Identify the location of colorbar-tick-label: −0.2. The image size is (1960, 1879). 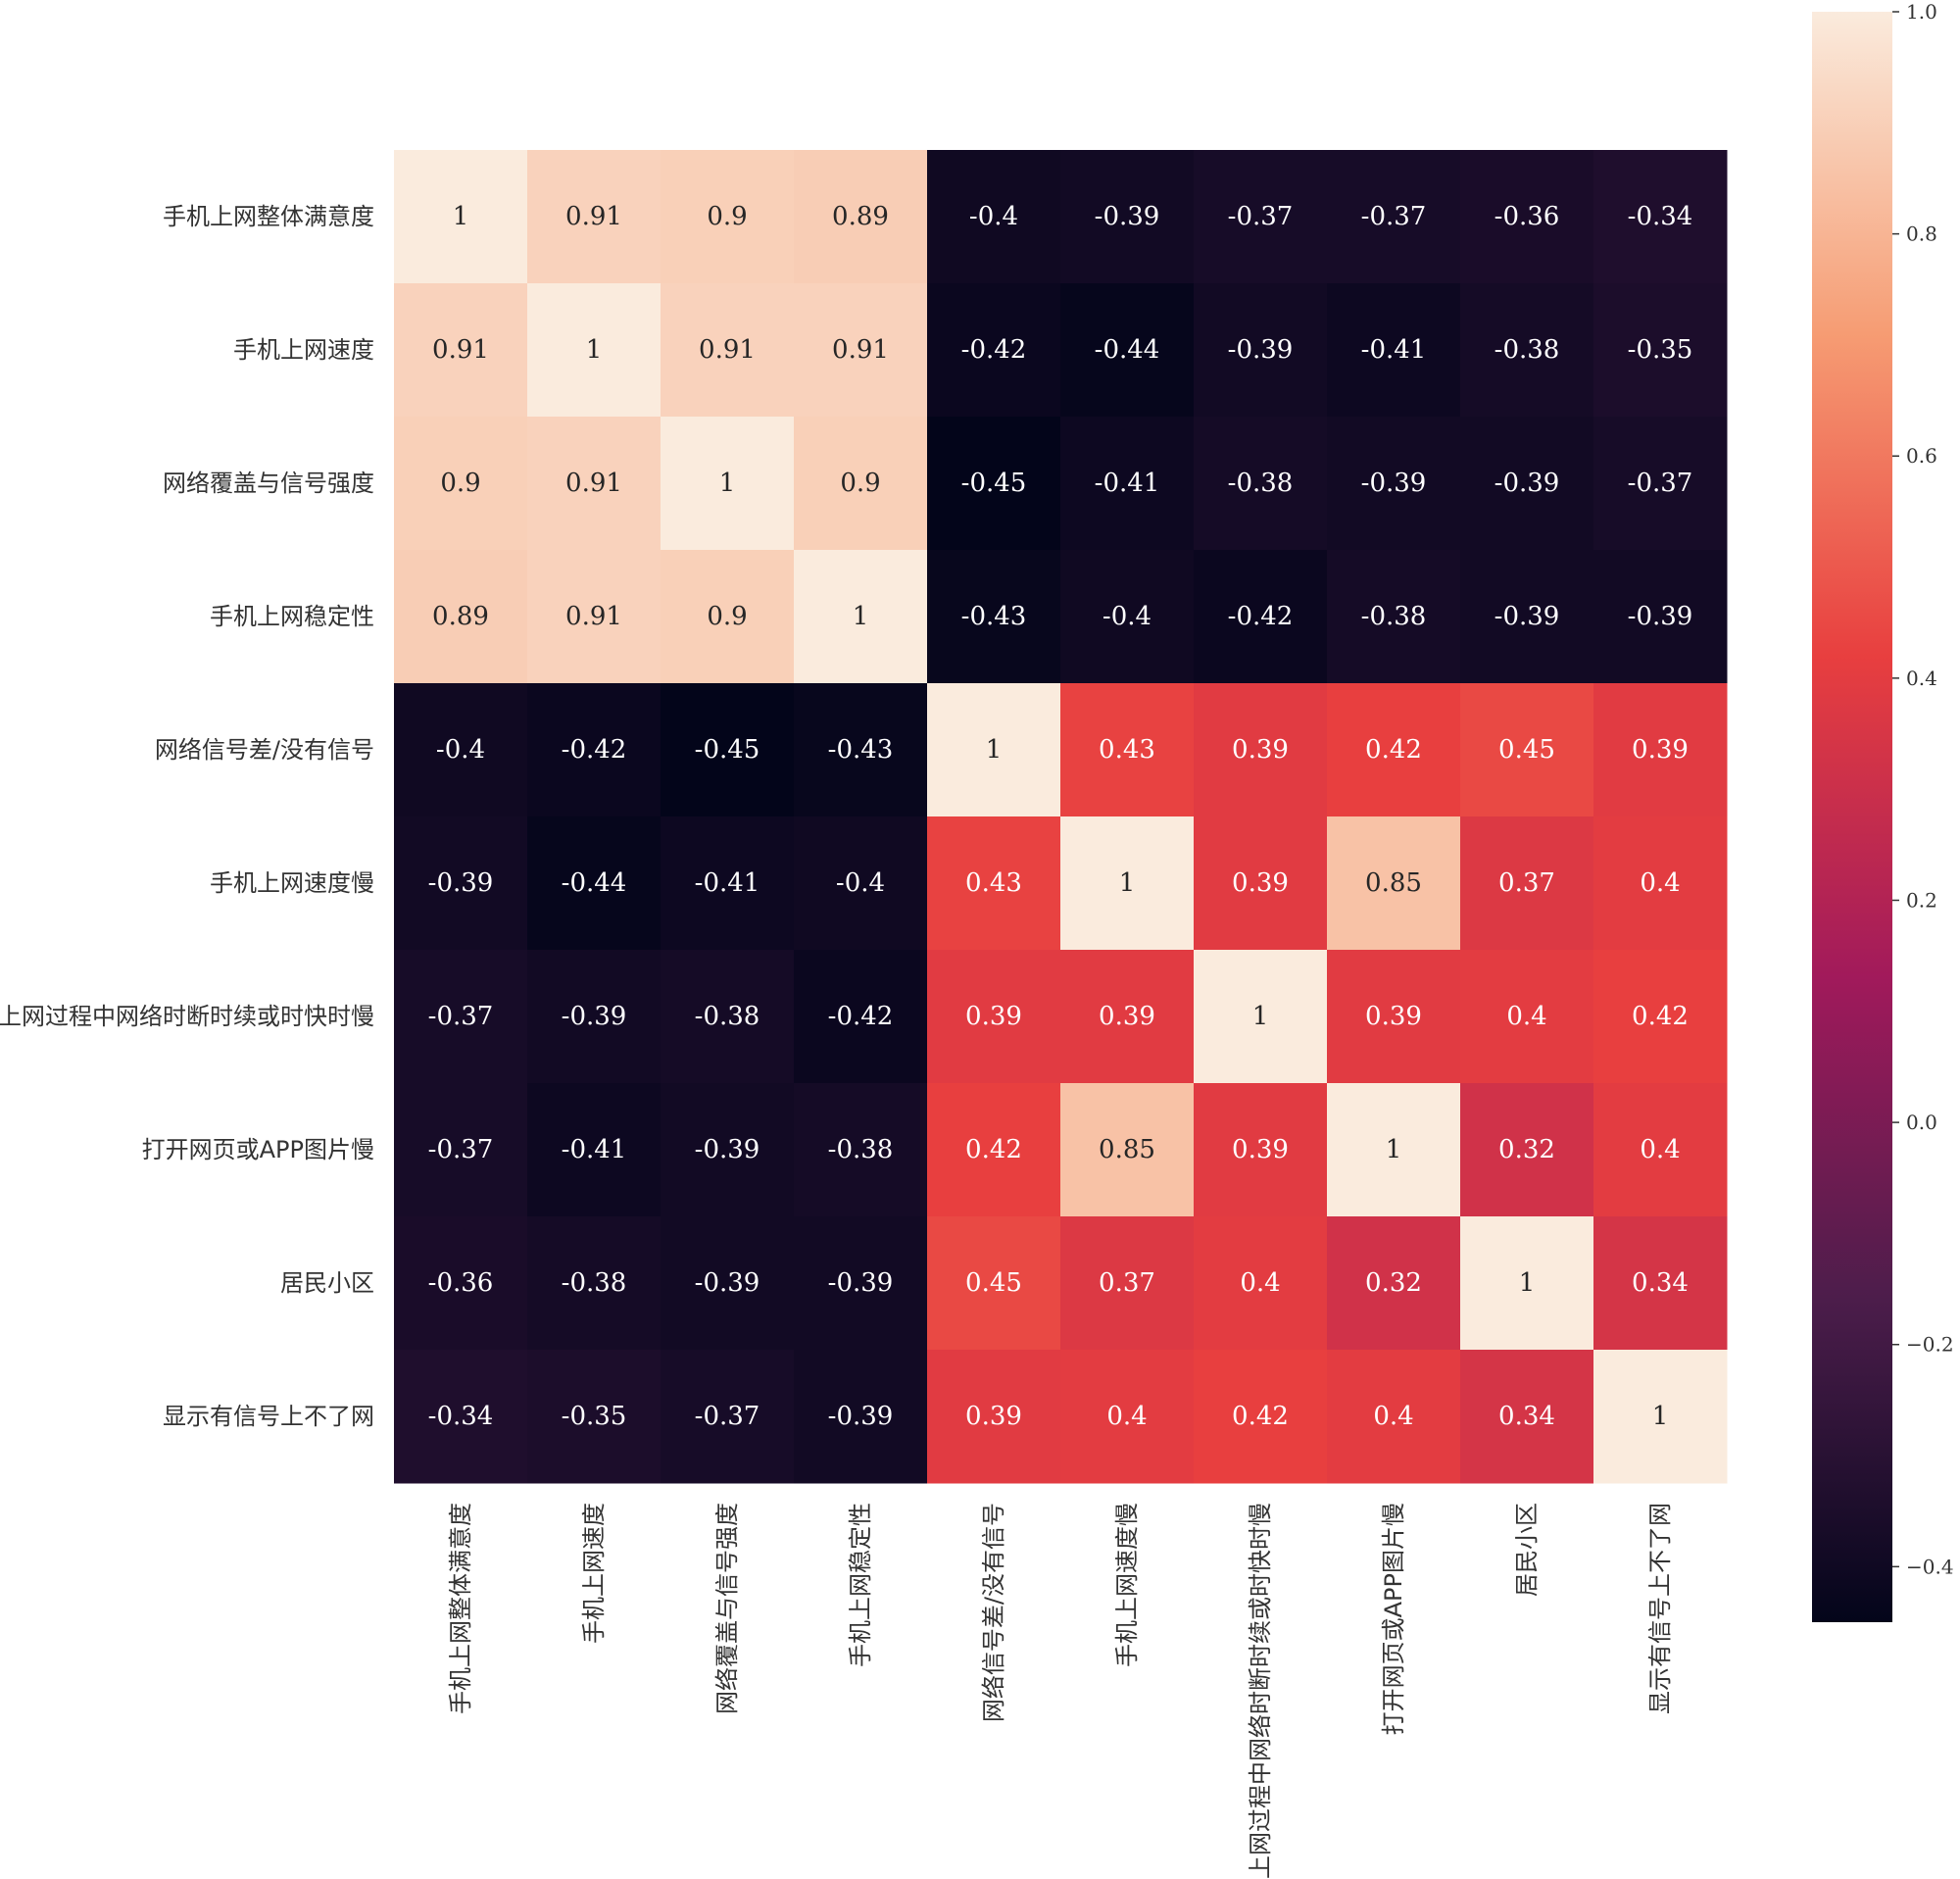
(1930, 1345).